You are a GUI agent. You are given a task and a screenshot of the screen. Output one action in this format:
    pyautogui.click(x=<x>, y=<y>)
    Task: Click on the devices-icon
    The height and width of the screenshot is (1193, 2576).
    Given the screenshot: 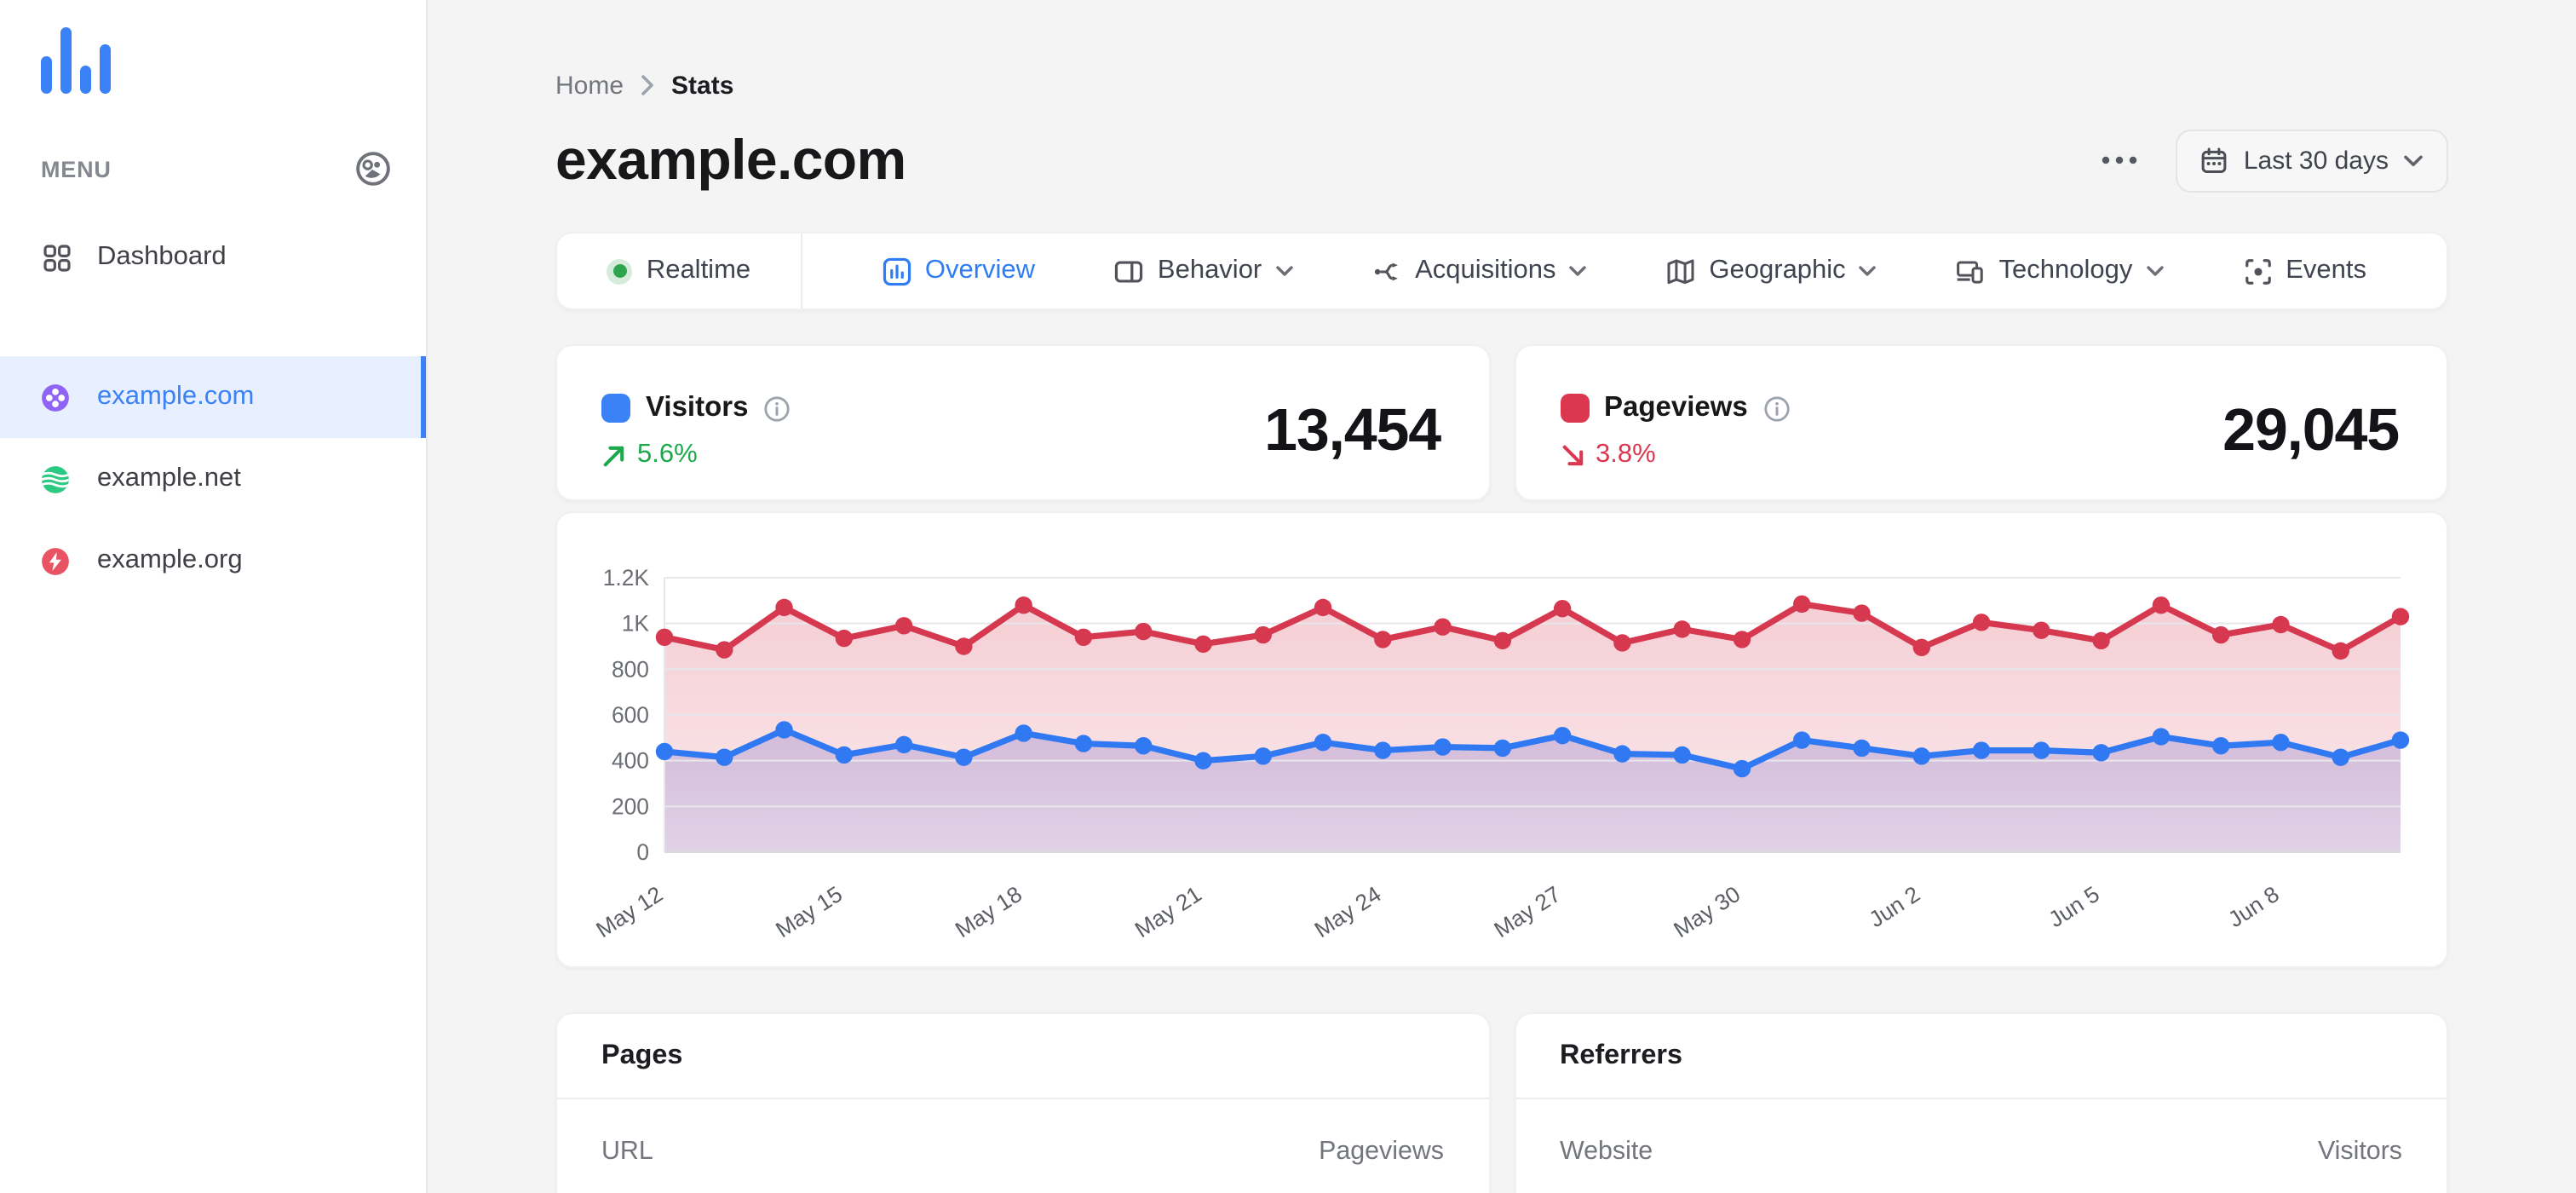 What is the action you would take?
    pyautogui.click(x=1972, y=270)
    